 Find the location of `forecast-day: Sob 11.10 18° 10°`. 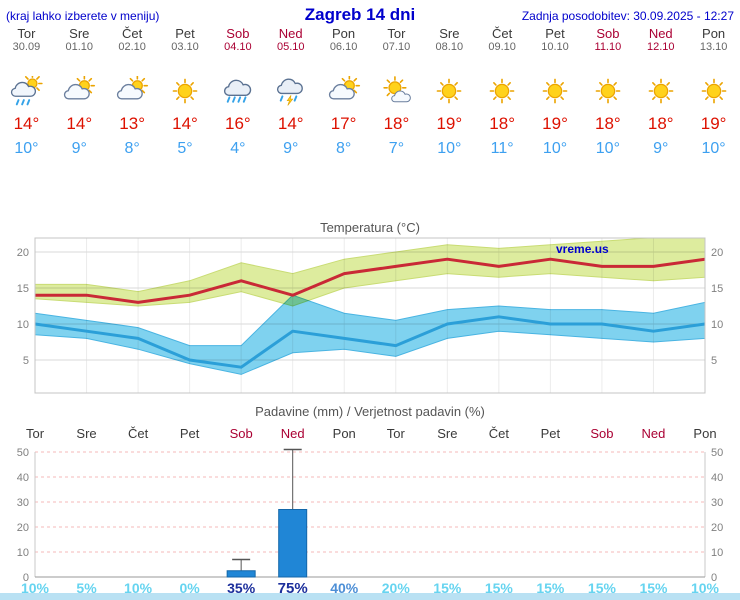

forecast-day: Sob 11.10 18° 10° is located at coordinates (607, 92).